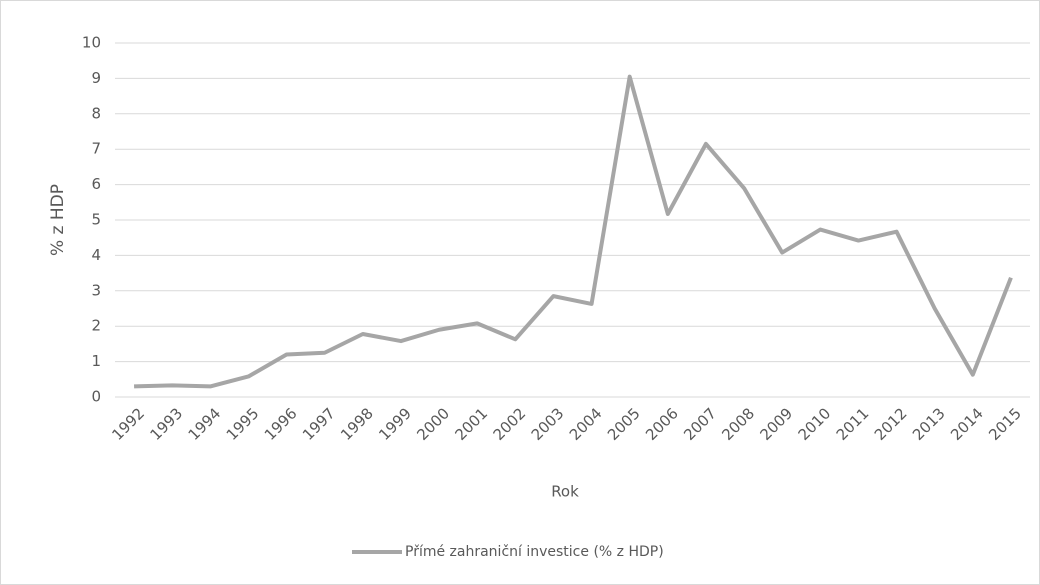 This screenshot has width=1040, height=585. I want to click on y-tick-label: 1, so click(96, 361).